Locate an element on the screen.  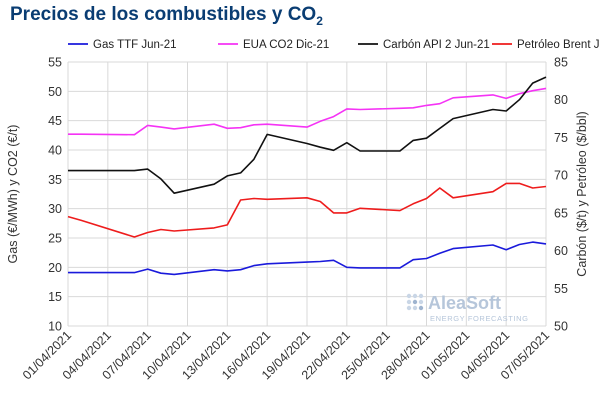
legend-label-1: EUA CO2 Dic-21 is located at coordinates (286, 45).